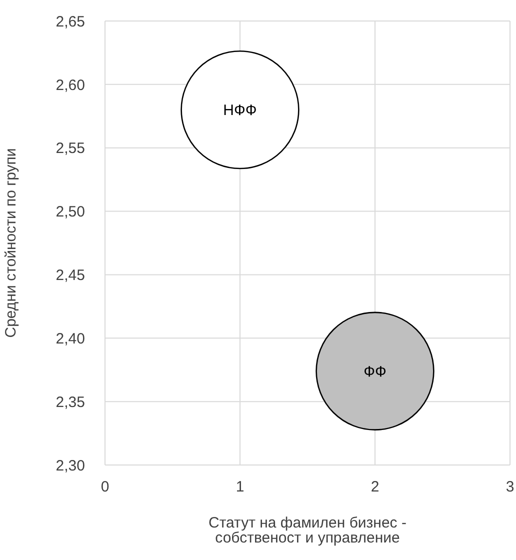  I want to click on y-tick-label: 2,40, so click(70, 339).